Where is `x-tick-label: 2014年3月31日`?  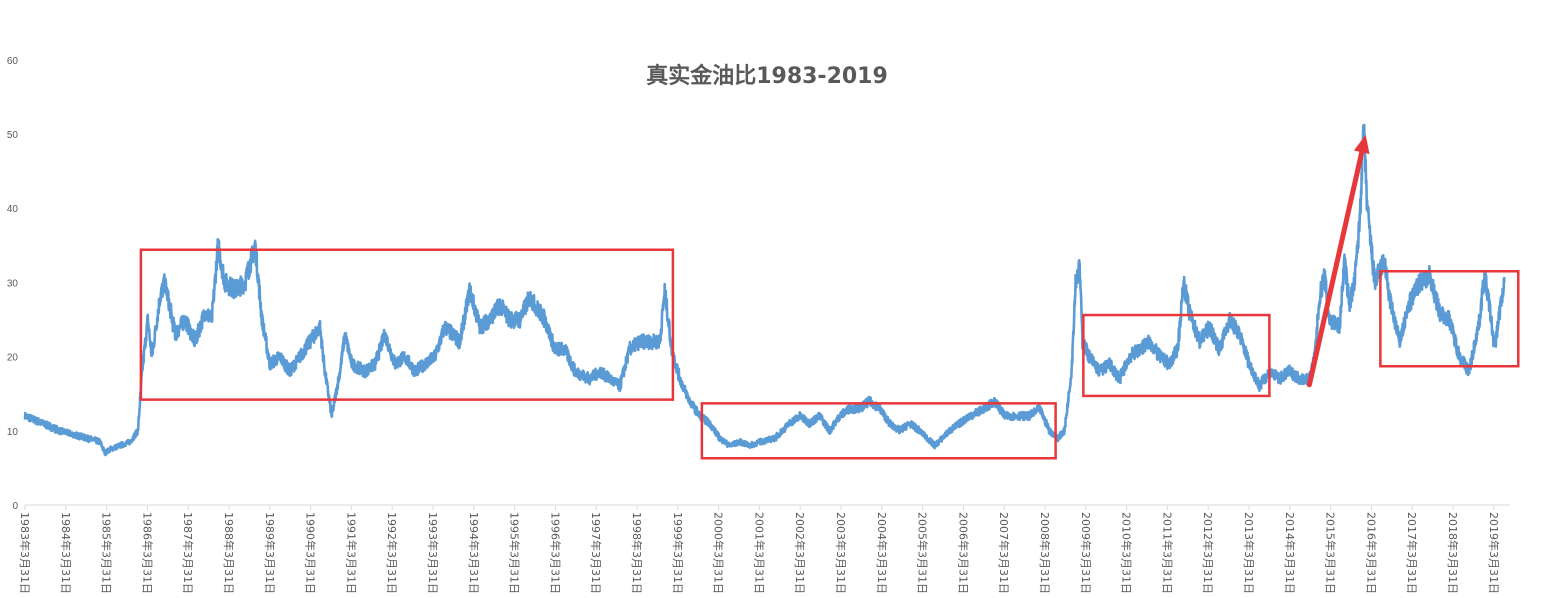
x-tick-label: 2014年3月31日 is located at coordinates (1290, 553).